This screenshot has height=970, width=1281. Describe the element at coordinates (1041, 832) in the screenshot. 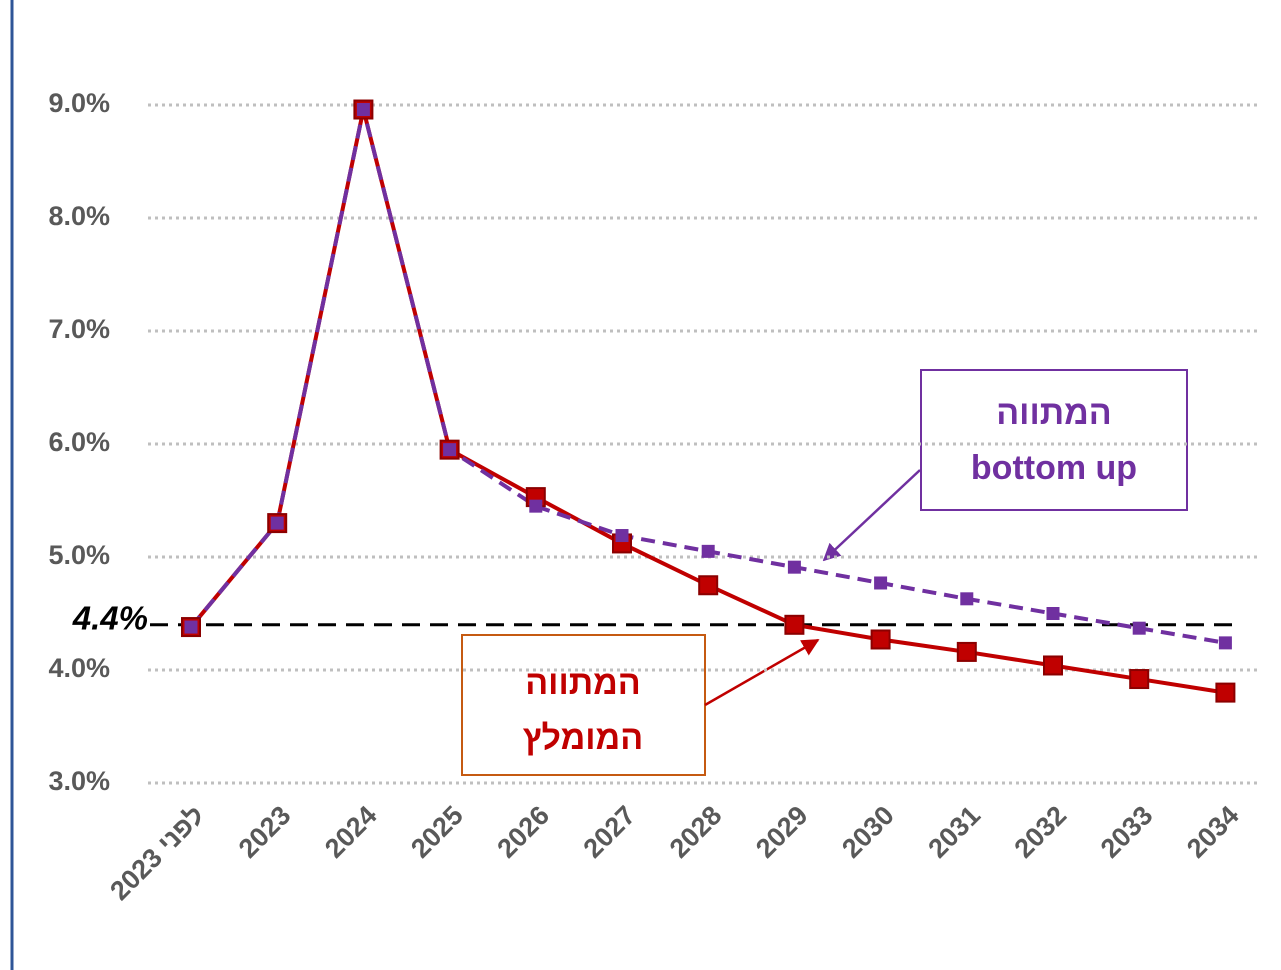

I see `x-tick-label: 2032` at that location.